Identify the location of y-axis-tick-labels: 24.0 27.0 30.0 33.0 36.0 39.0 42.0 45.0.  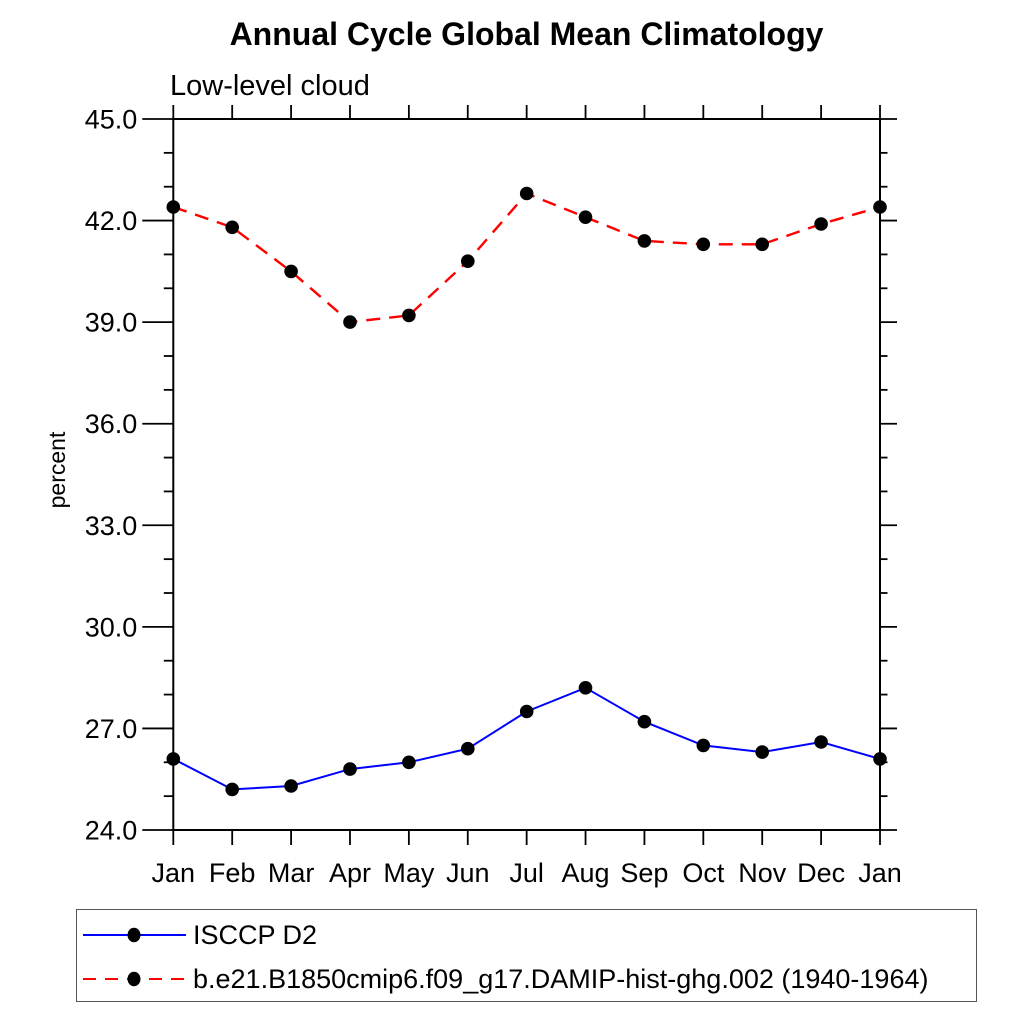
(111, 475).